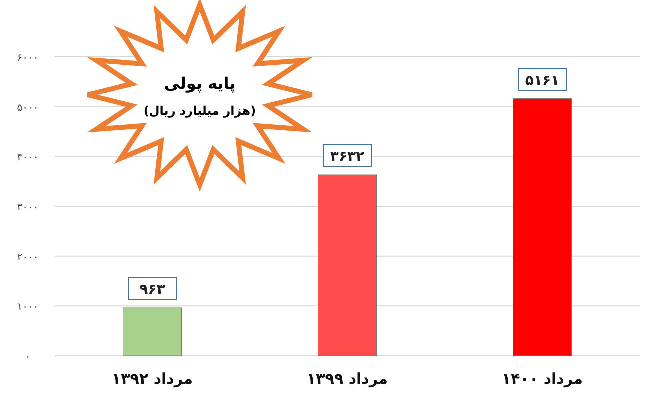 This screenshot has width=650, height=400. Describe the element at coordinates (543, 379) in the screenshot. I see `x-tick-label: مرداد ۱۴۰۰` at that location.